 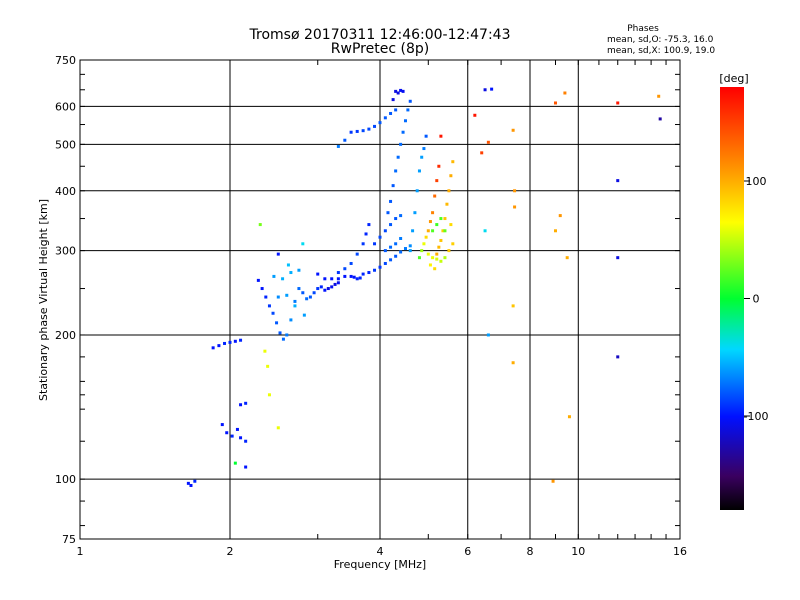 What do you see at coordinates (756, 416) in the screenshot?
I see `colorbar-tick-label: -100` at bounding box center [756, 416].